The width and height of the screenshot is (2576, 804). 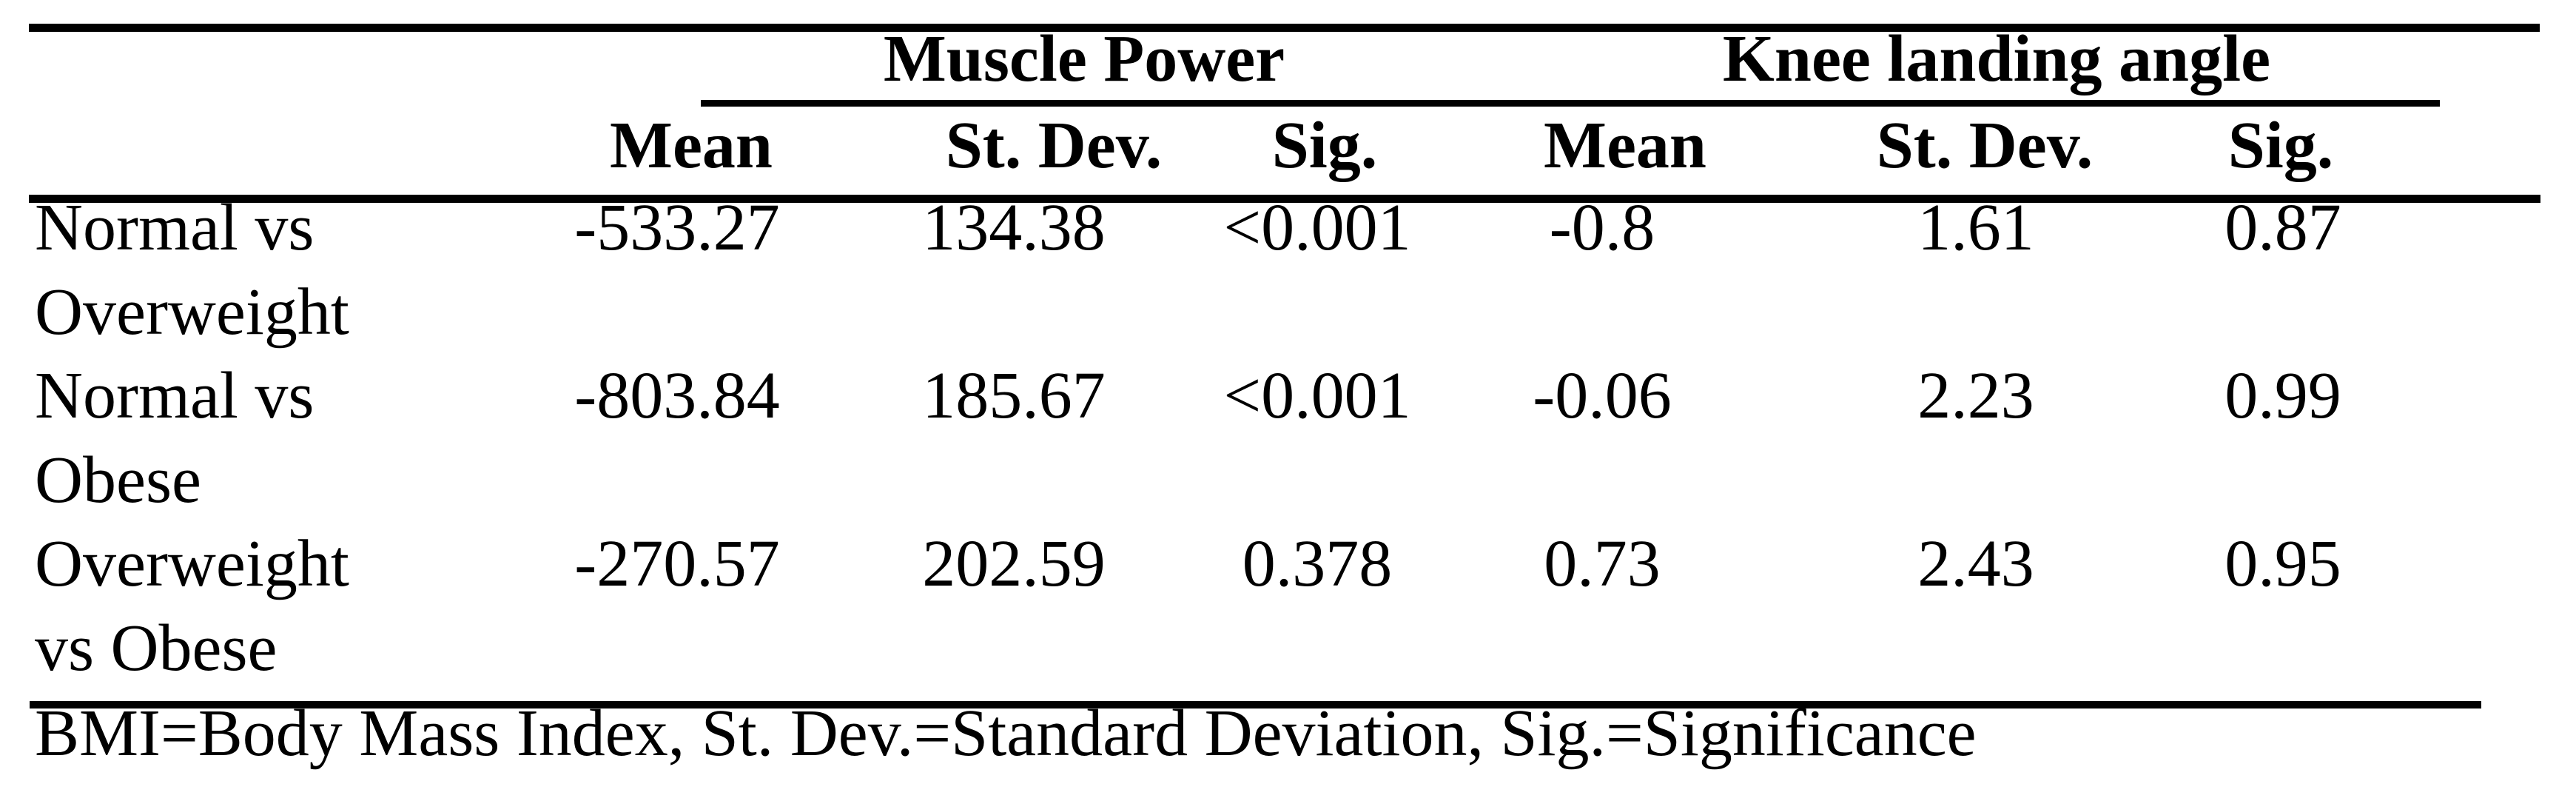 What do you see at coordinates (156, 648) in the screenshot?
I see `row-label-line: vs Obese` at bounding box center [156, 648].